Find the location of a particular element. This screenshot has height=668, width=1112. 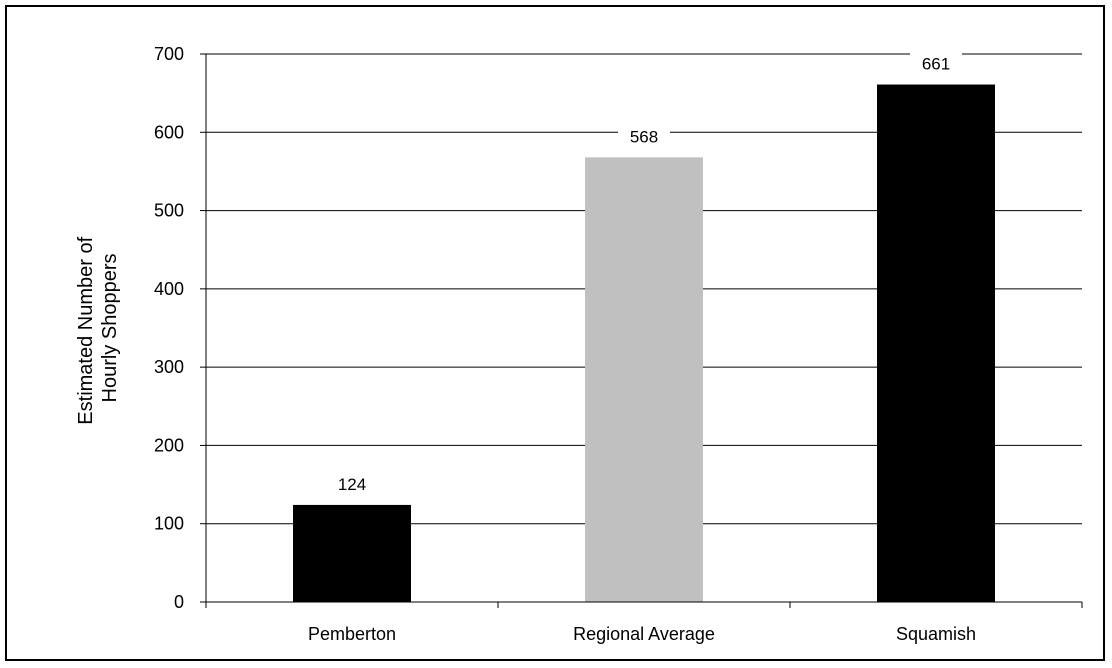

y-axis-title: Estimated Number of Hourly Shoppers is located at coordinates (98, 327).